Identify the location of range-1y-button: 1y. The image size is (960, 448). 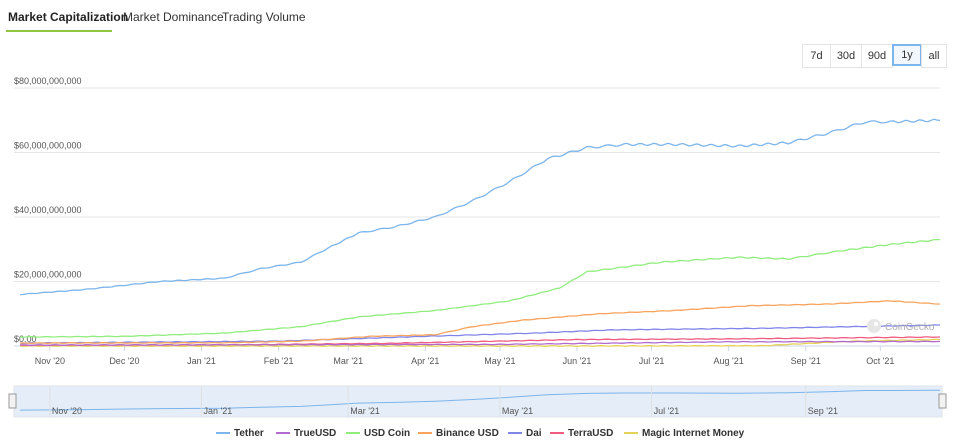
(907, 55).